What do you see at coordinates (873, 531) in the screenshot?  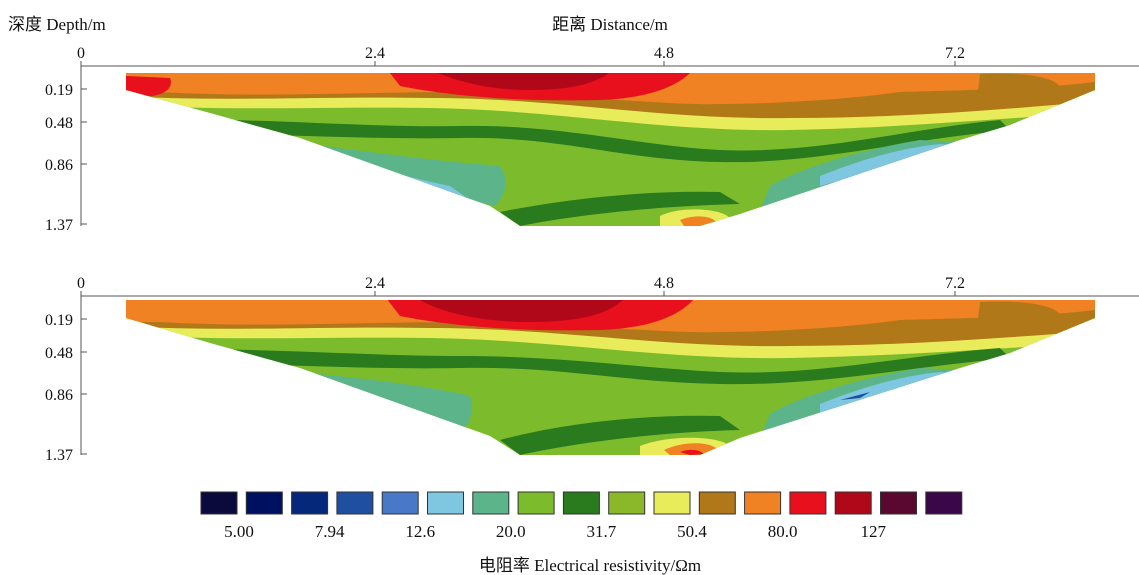 I see `colorbar-label: 127` at bounding box center [873, 531].